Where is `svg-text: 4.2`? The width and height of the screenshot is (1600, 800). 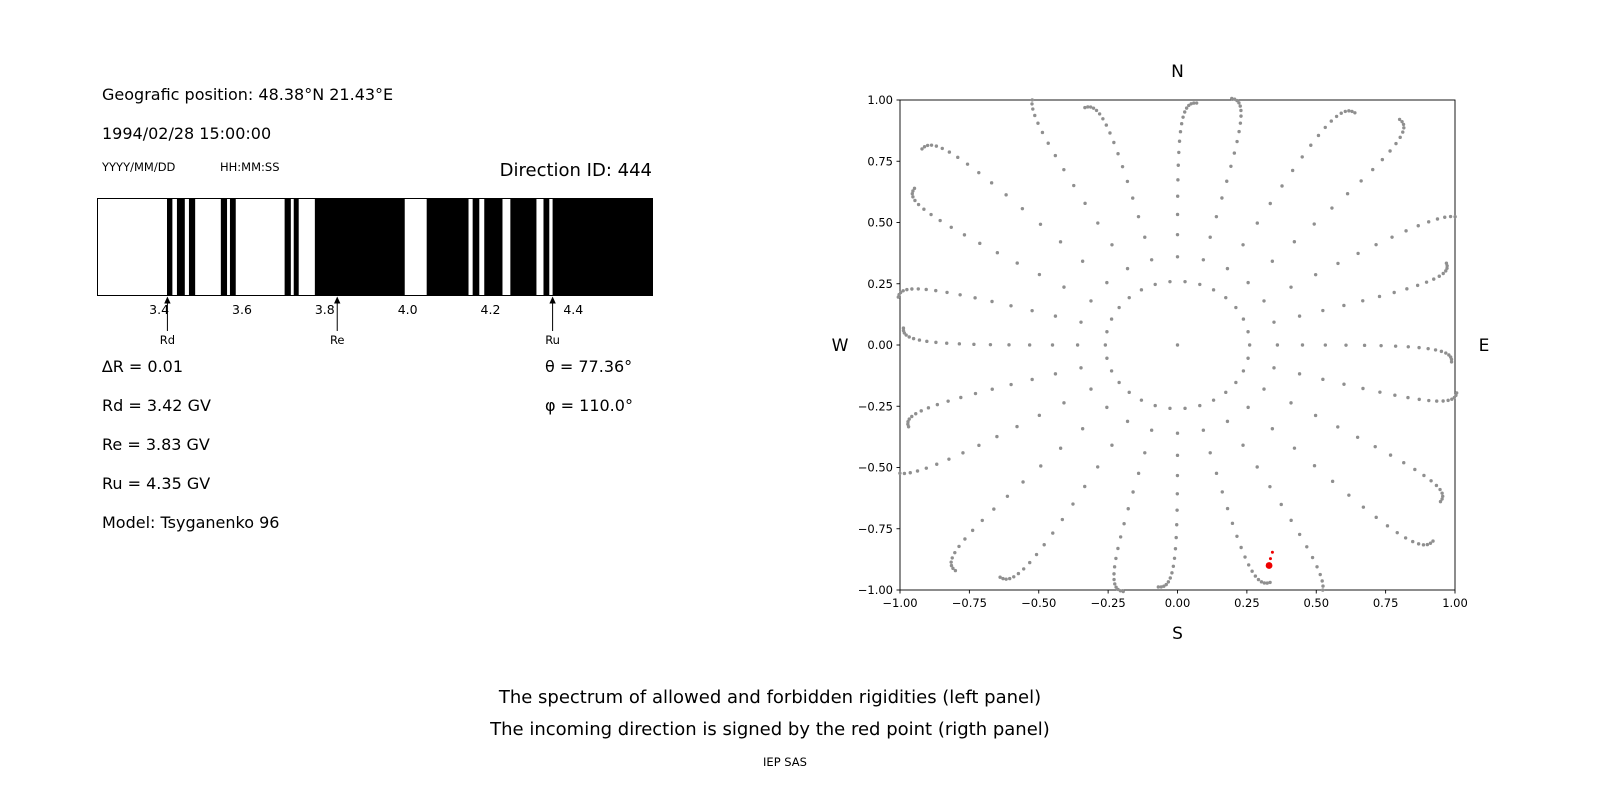
svg-text: 4.2 is located at coordinates (491, 309).